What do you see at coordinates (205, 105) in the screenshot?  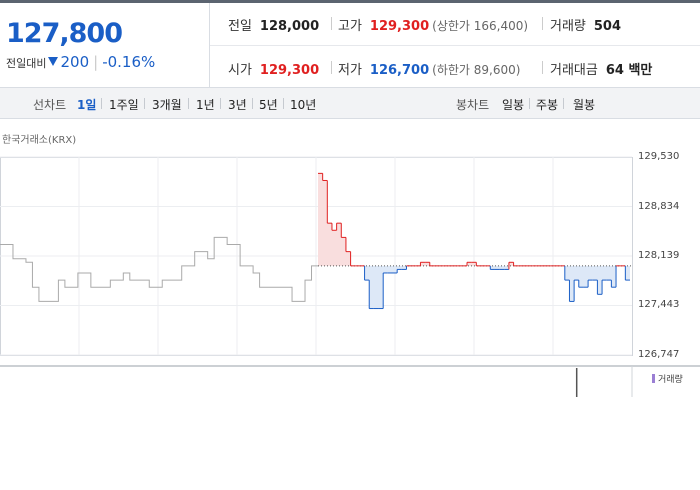 I see `tab-1y: 1년` at bounding box center [205, 105].